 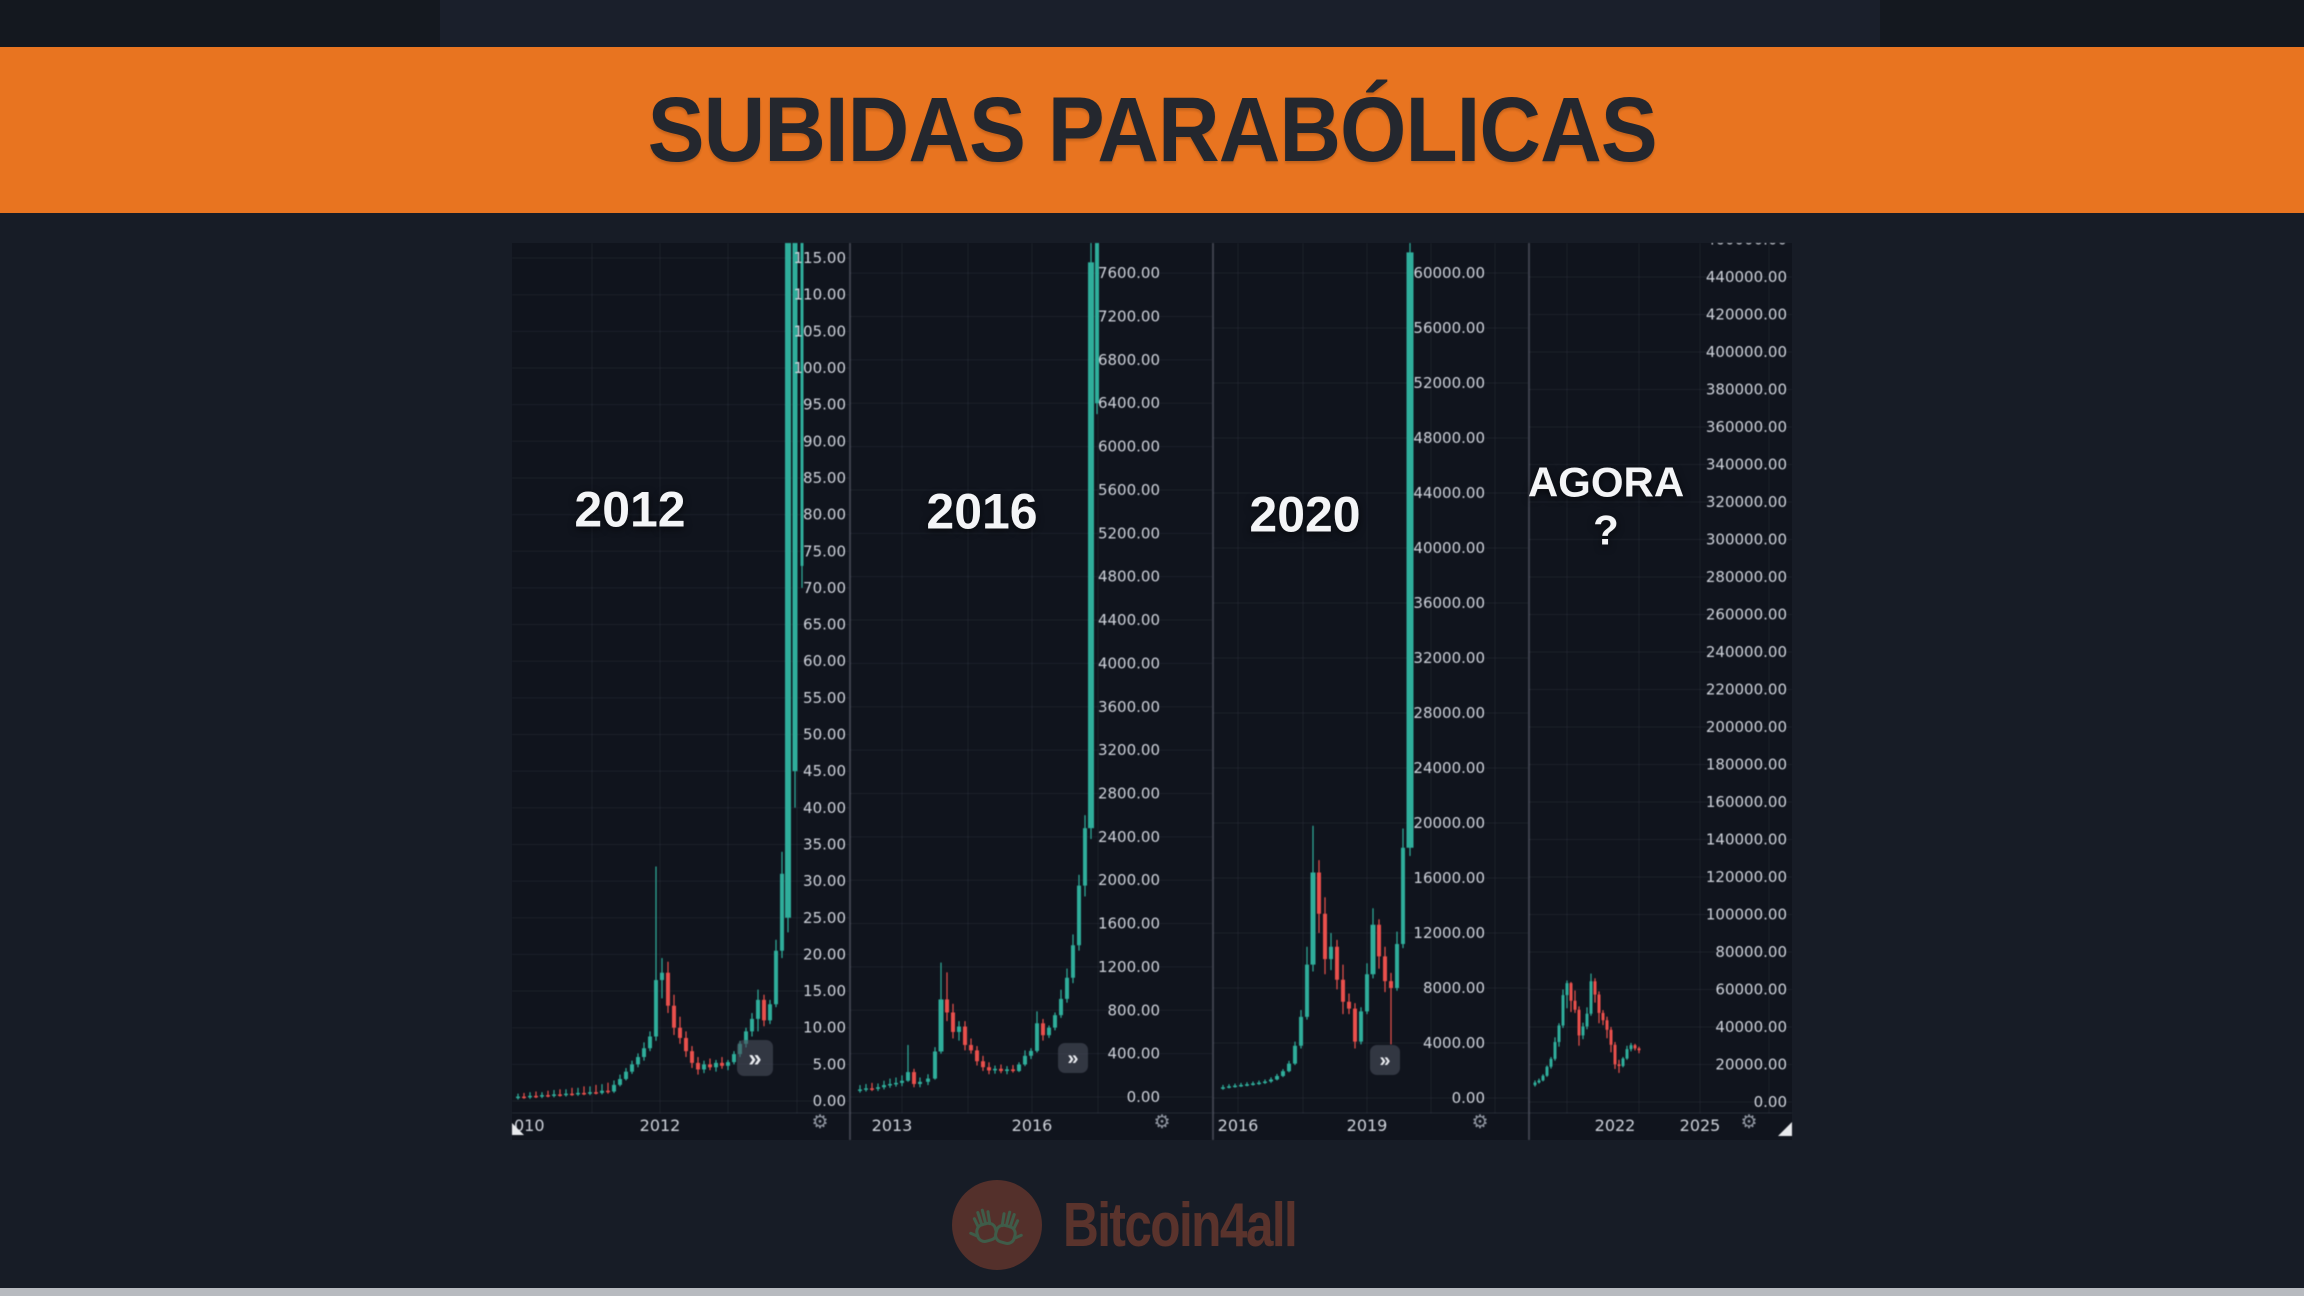 I want to click on price-axis-label: 240000.00, so click(x=1746, y=652).